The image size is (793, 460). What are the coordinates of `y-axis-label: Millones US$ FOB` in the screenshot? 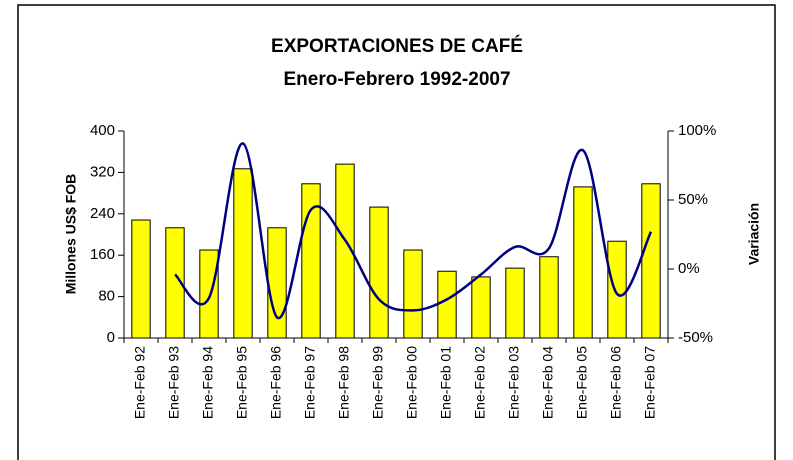 It's located at (71, 234).